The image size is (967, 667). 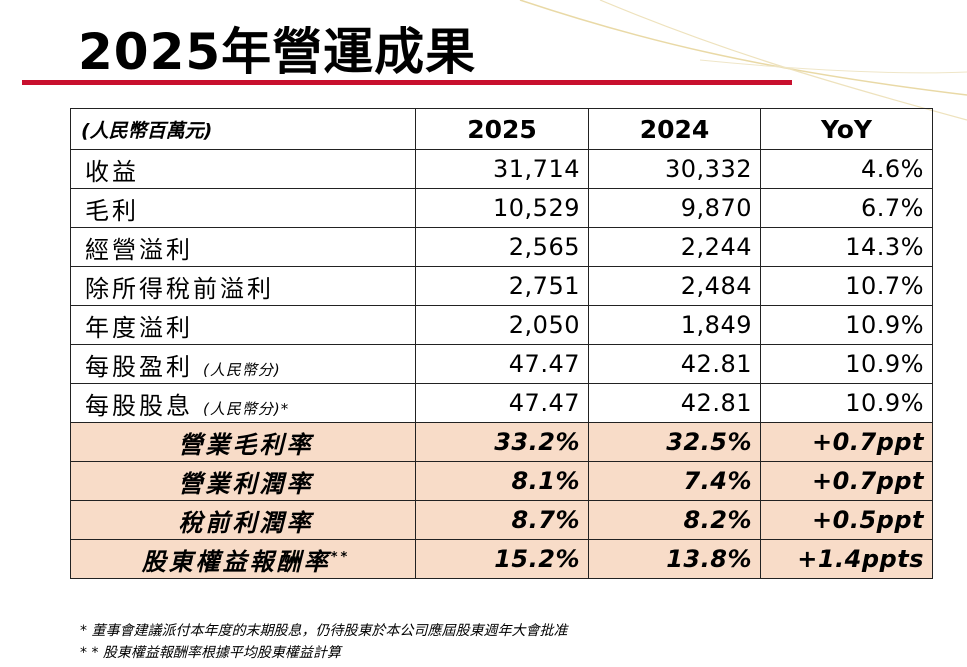 I want to click on table-row: 年度溢利 2,050 1,849 10.9%, so click(x=501, y=325).